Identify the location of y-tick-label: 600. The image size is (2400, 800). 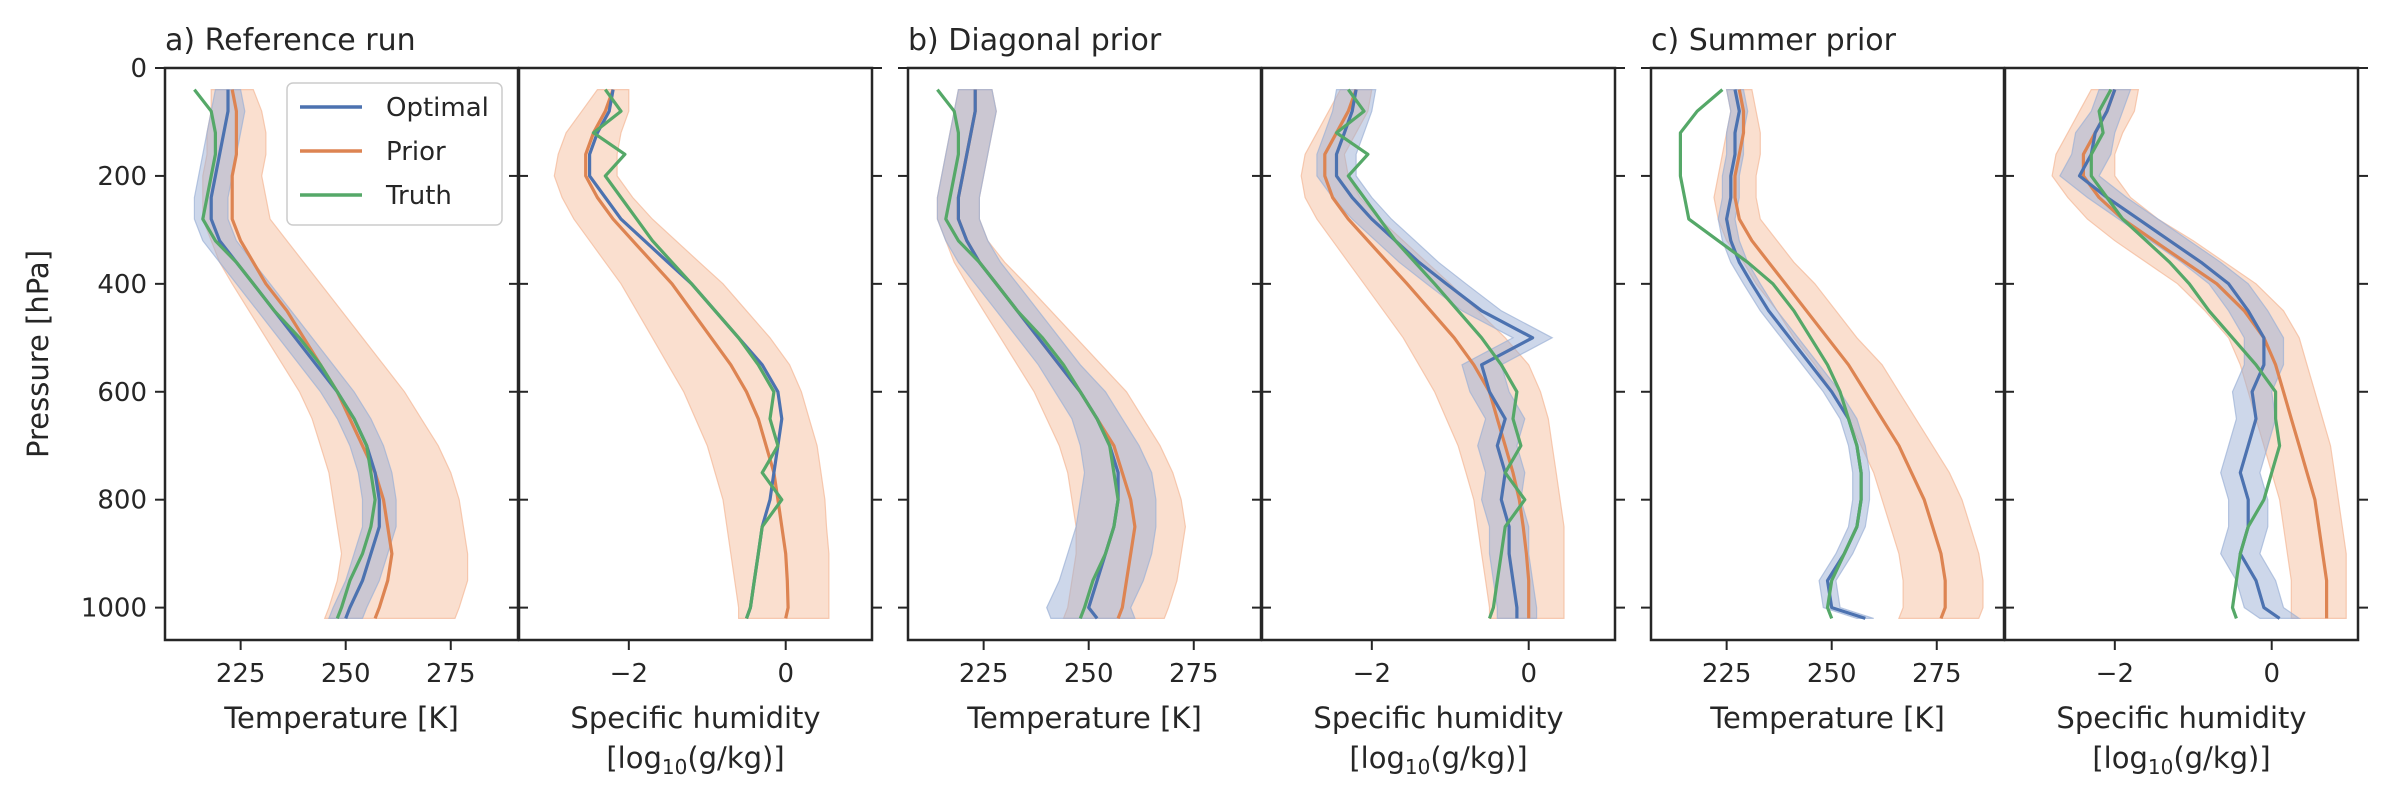
(122, 393).